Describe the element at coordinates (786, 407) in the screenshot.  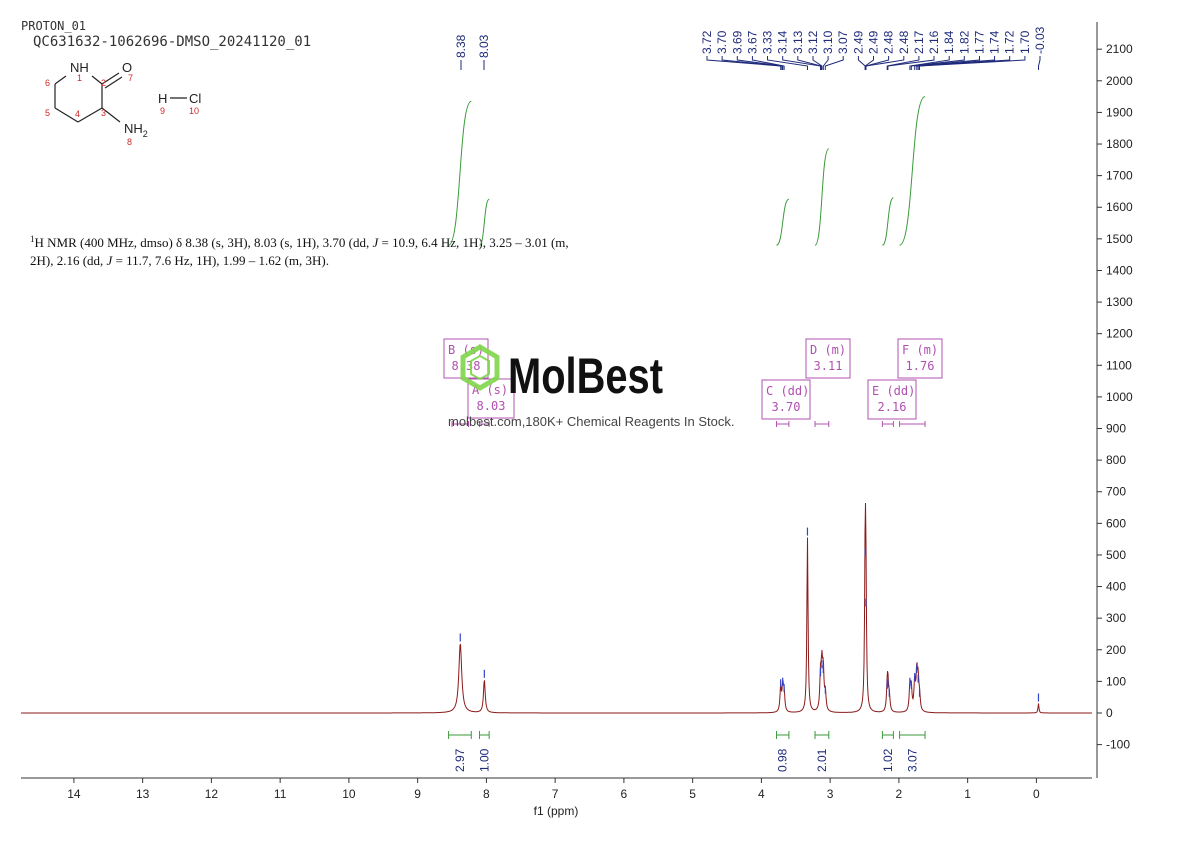
I see `multiplet-shift: 3.70` at that location.